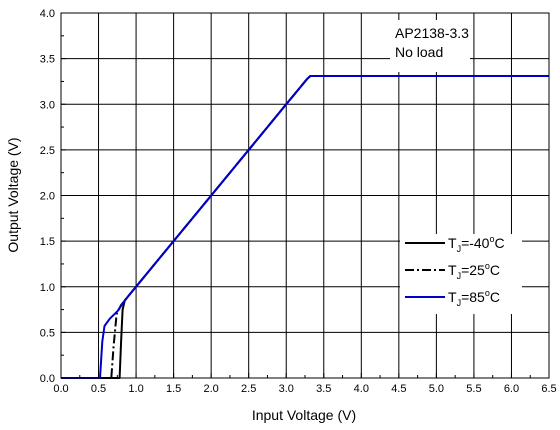 The image size is (560, 430). Describe the element at coordinates (173, 389) in the screenshot. I see `x-tick-label: 1.5` at that location.